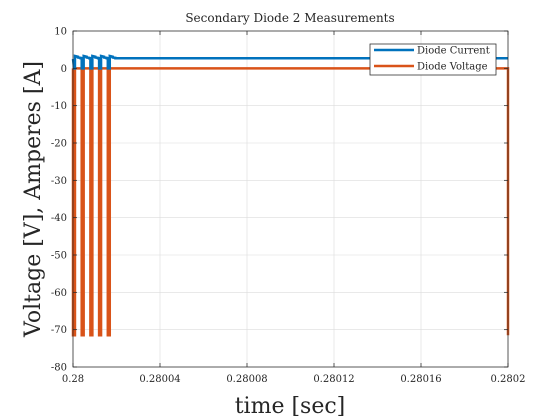 The width and height of the screenshot is (560, 420). What do you see at coordinates (59, 368) in the screenshot?
I see `y-tick-label: -80` at bounding box center [59, 368].